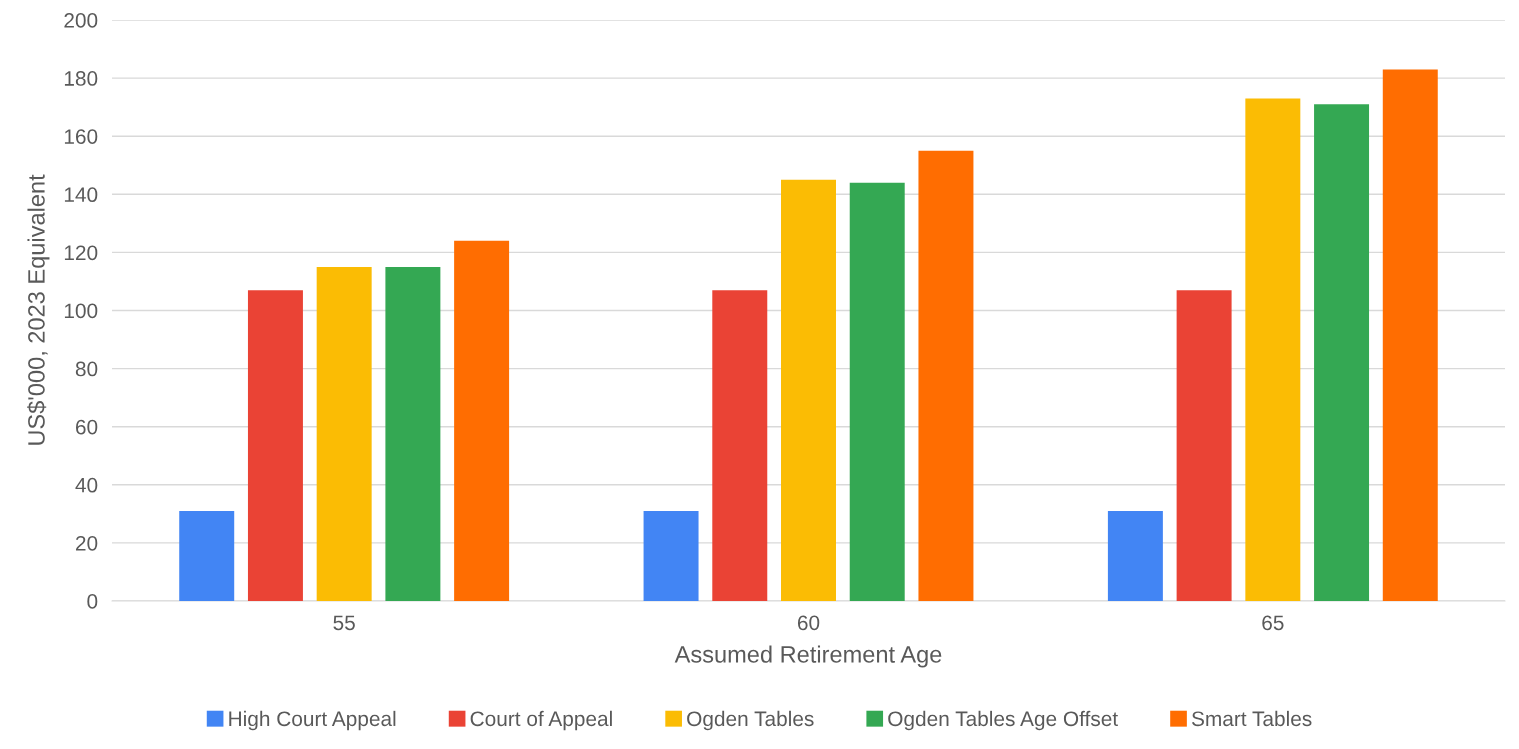 Image resolution: width=1519 pixels, height=749 pixels. Describe the element at coordinates (81, 78) in the screenshot. I see `y-tick-label: 180` at that location.